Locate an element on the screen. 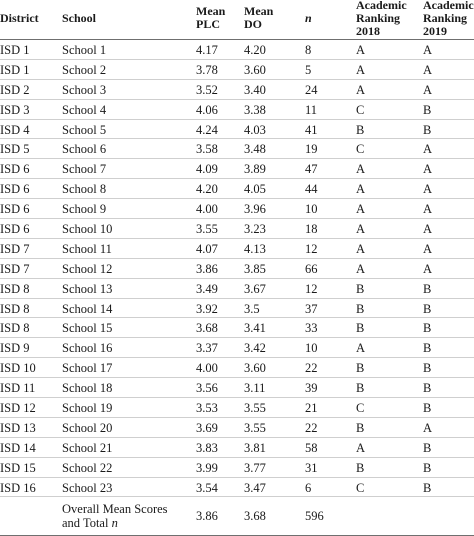 This screenshot has width=474, height=536. cell-mean-do: 3.38 is located at coordinates (255, 109).